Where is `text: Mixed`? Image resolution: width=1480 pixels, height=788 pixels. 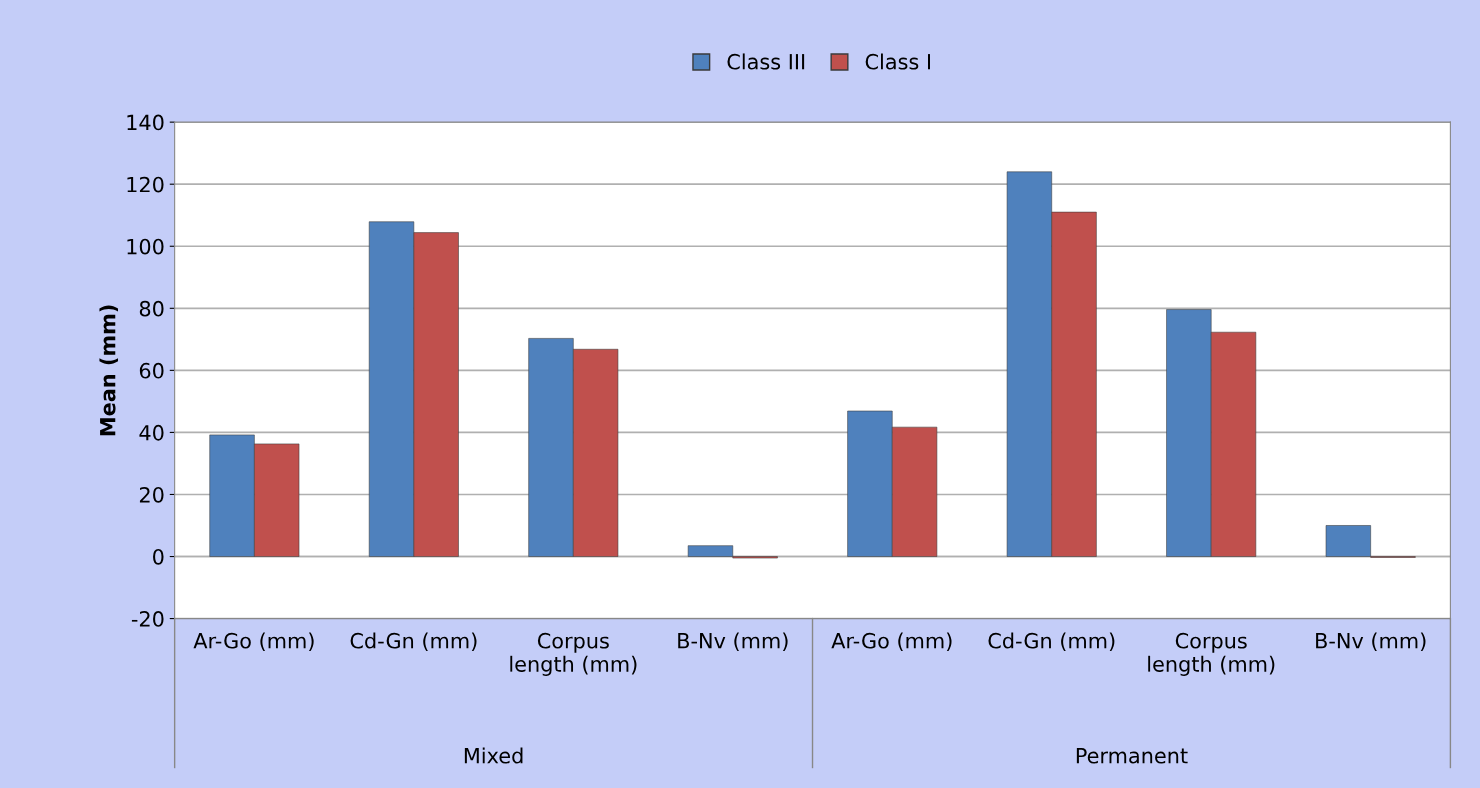
text: Mixed is located at coordinates (493, 755).